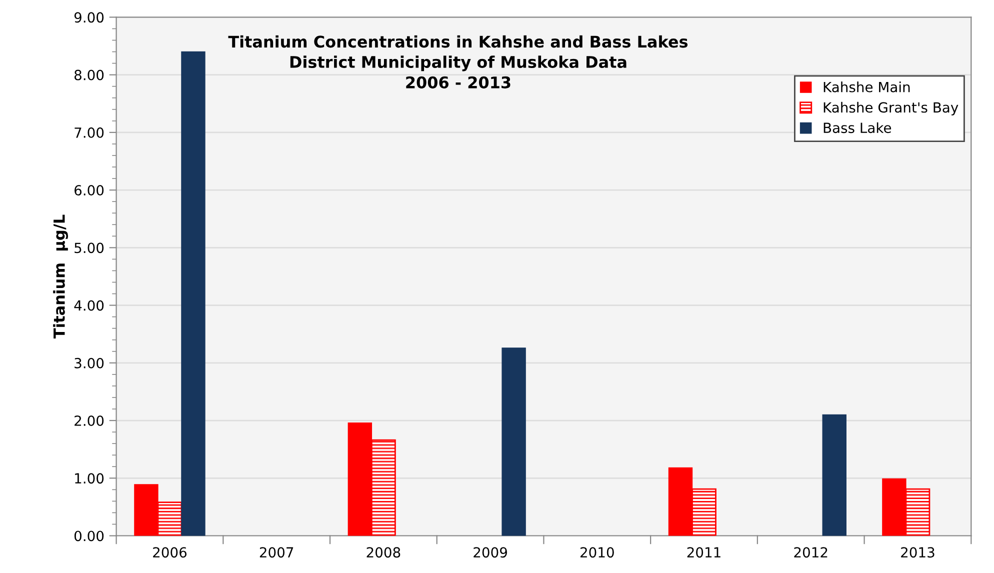  I want to click on x-tick-label: 2011, so click(703, 552).